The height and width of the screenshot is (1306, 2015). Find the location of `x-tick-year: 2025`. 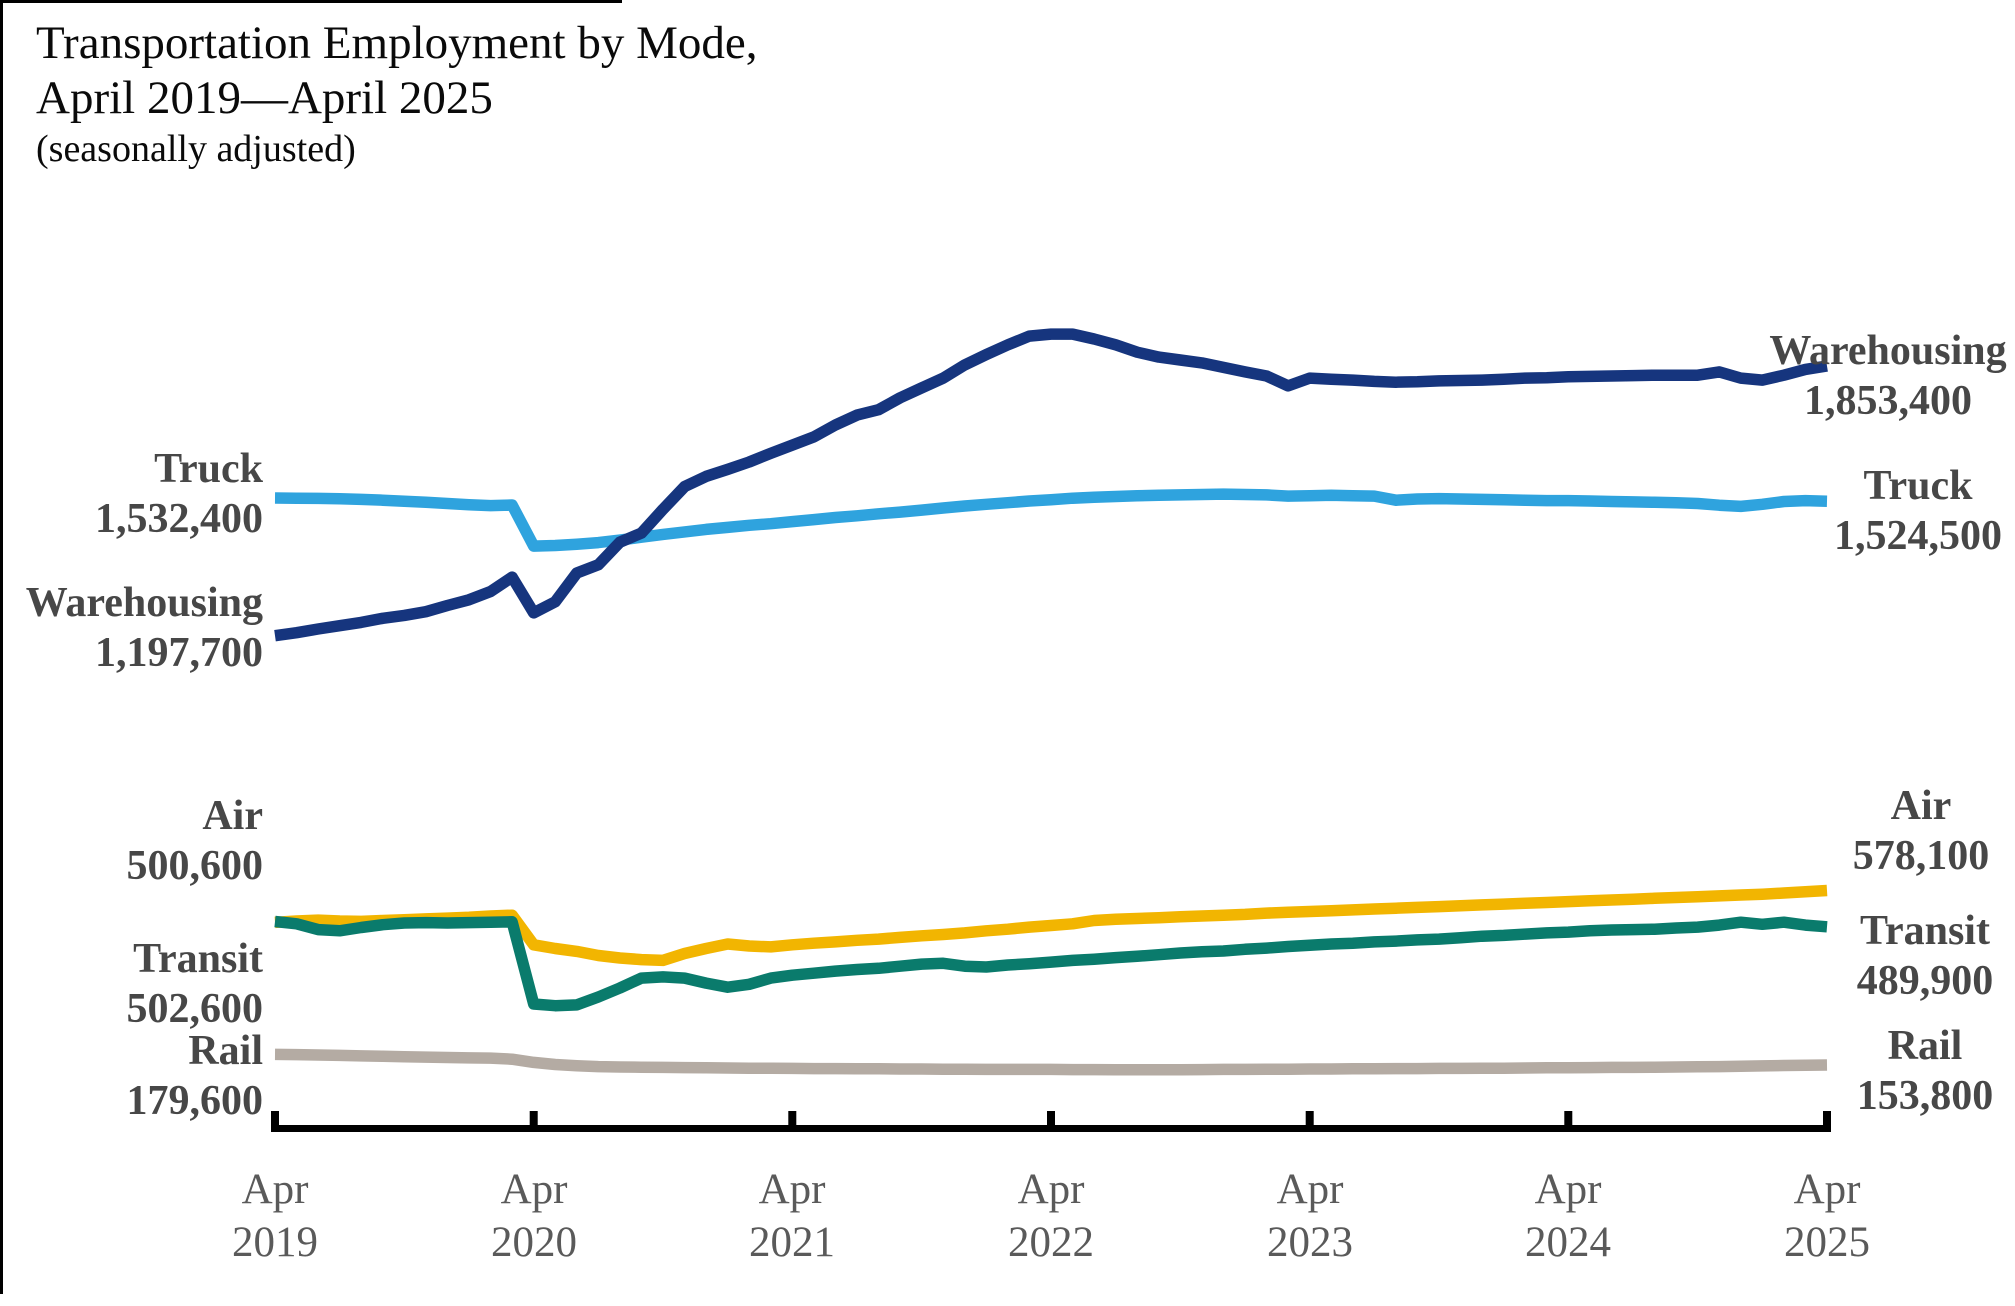

x-tick-year: 2025 is located at coordinates (1827, 1242).